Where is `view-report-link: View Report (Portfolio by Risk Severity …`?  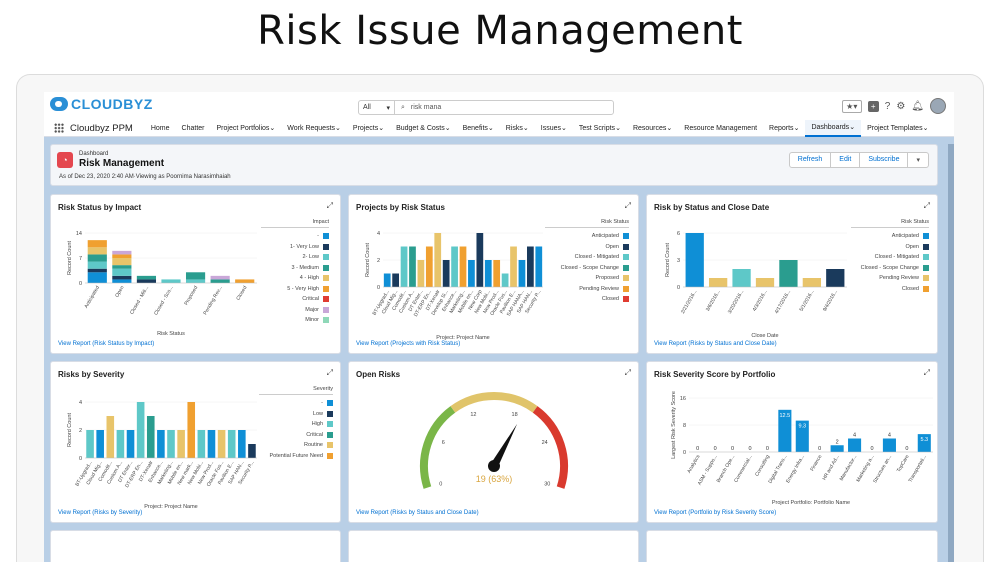
view-report-link: View Report (Portfolio by Risk Severity … is located at coordinates (715, 513).